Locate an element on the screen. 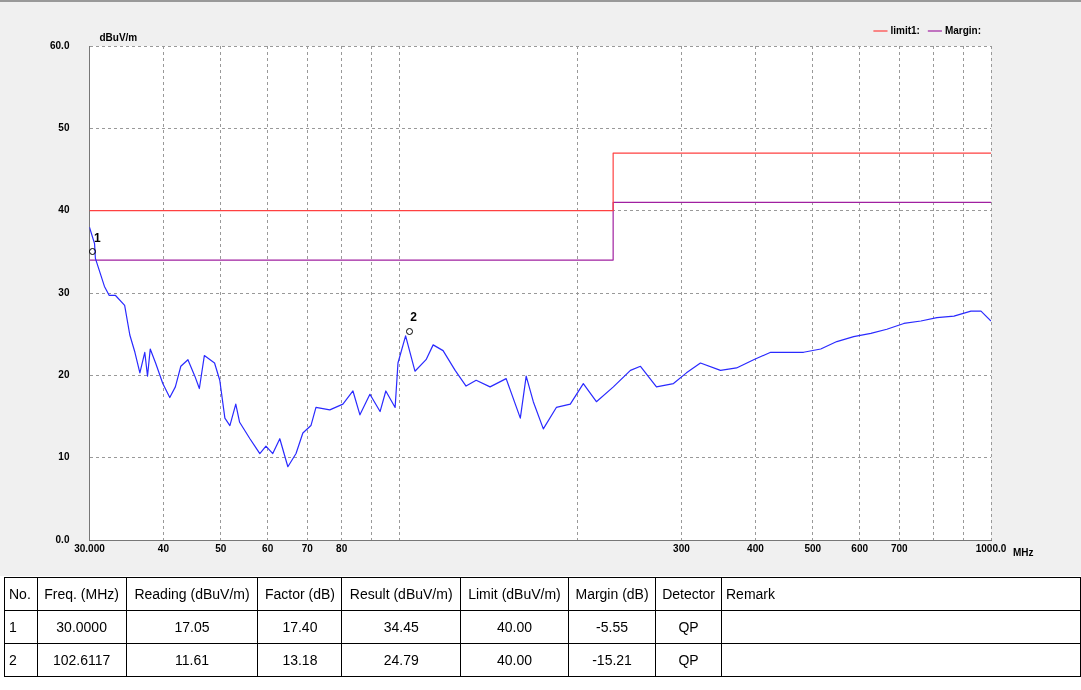 Image resolution: width=1081 pixels, height=690 pixels. text: Remark is located at coordinates (901, 594).